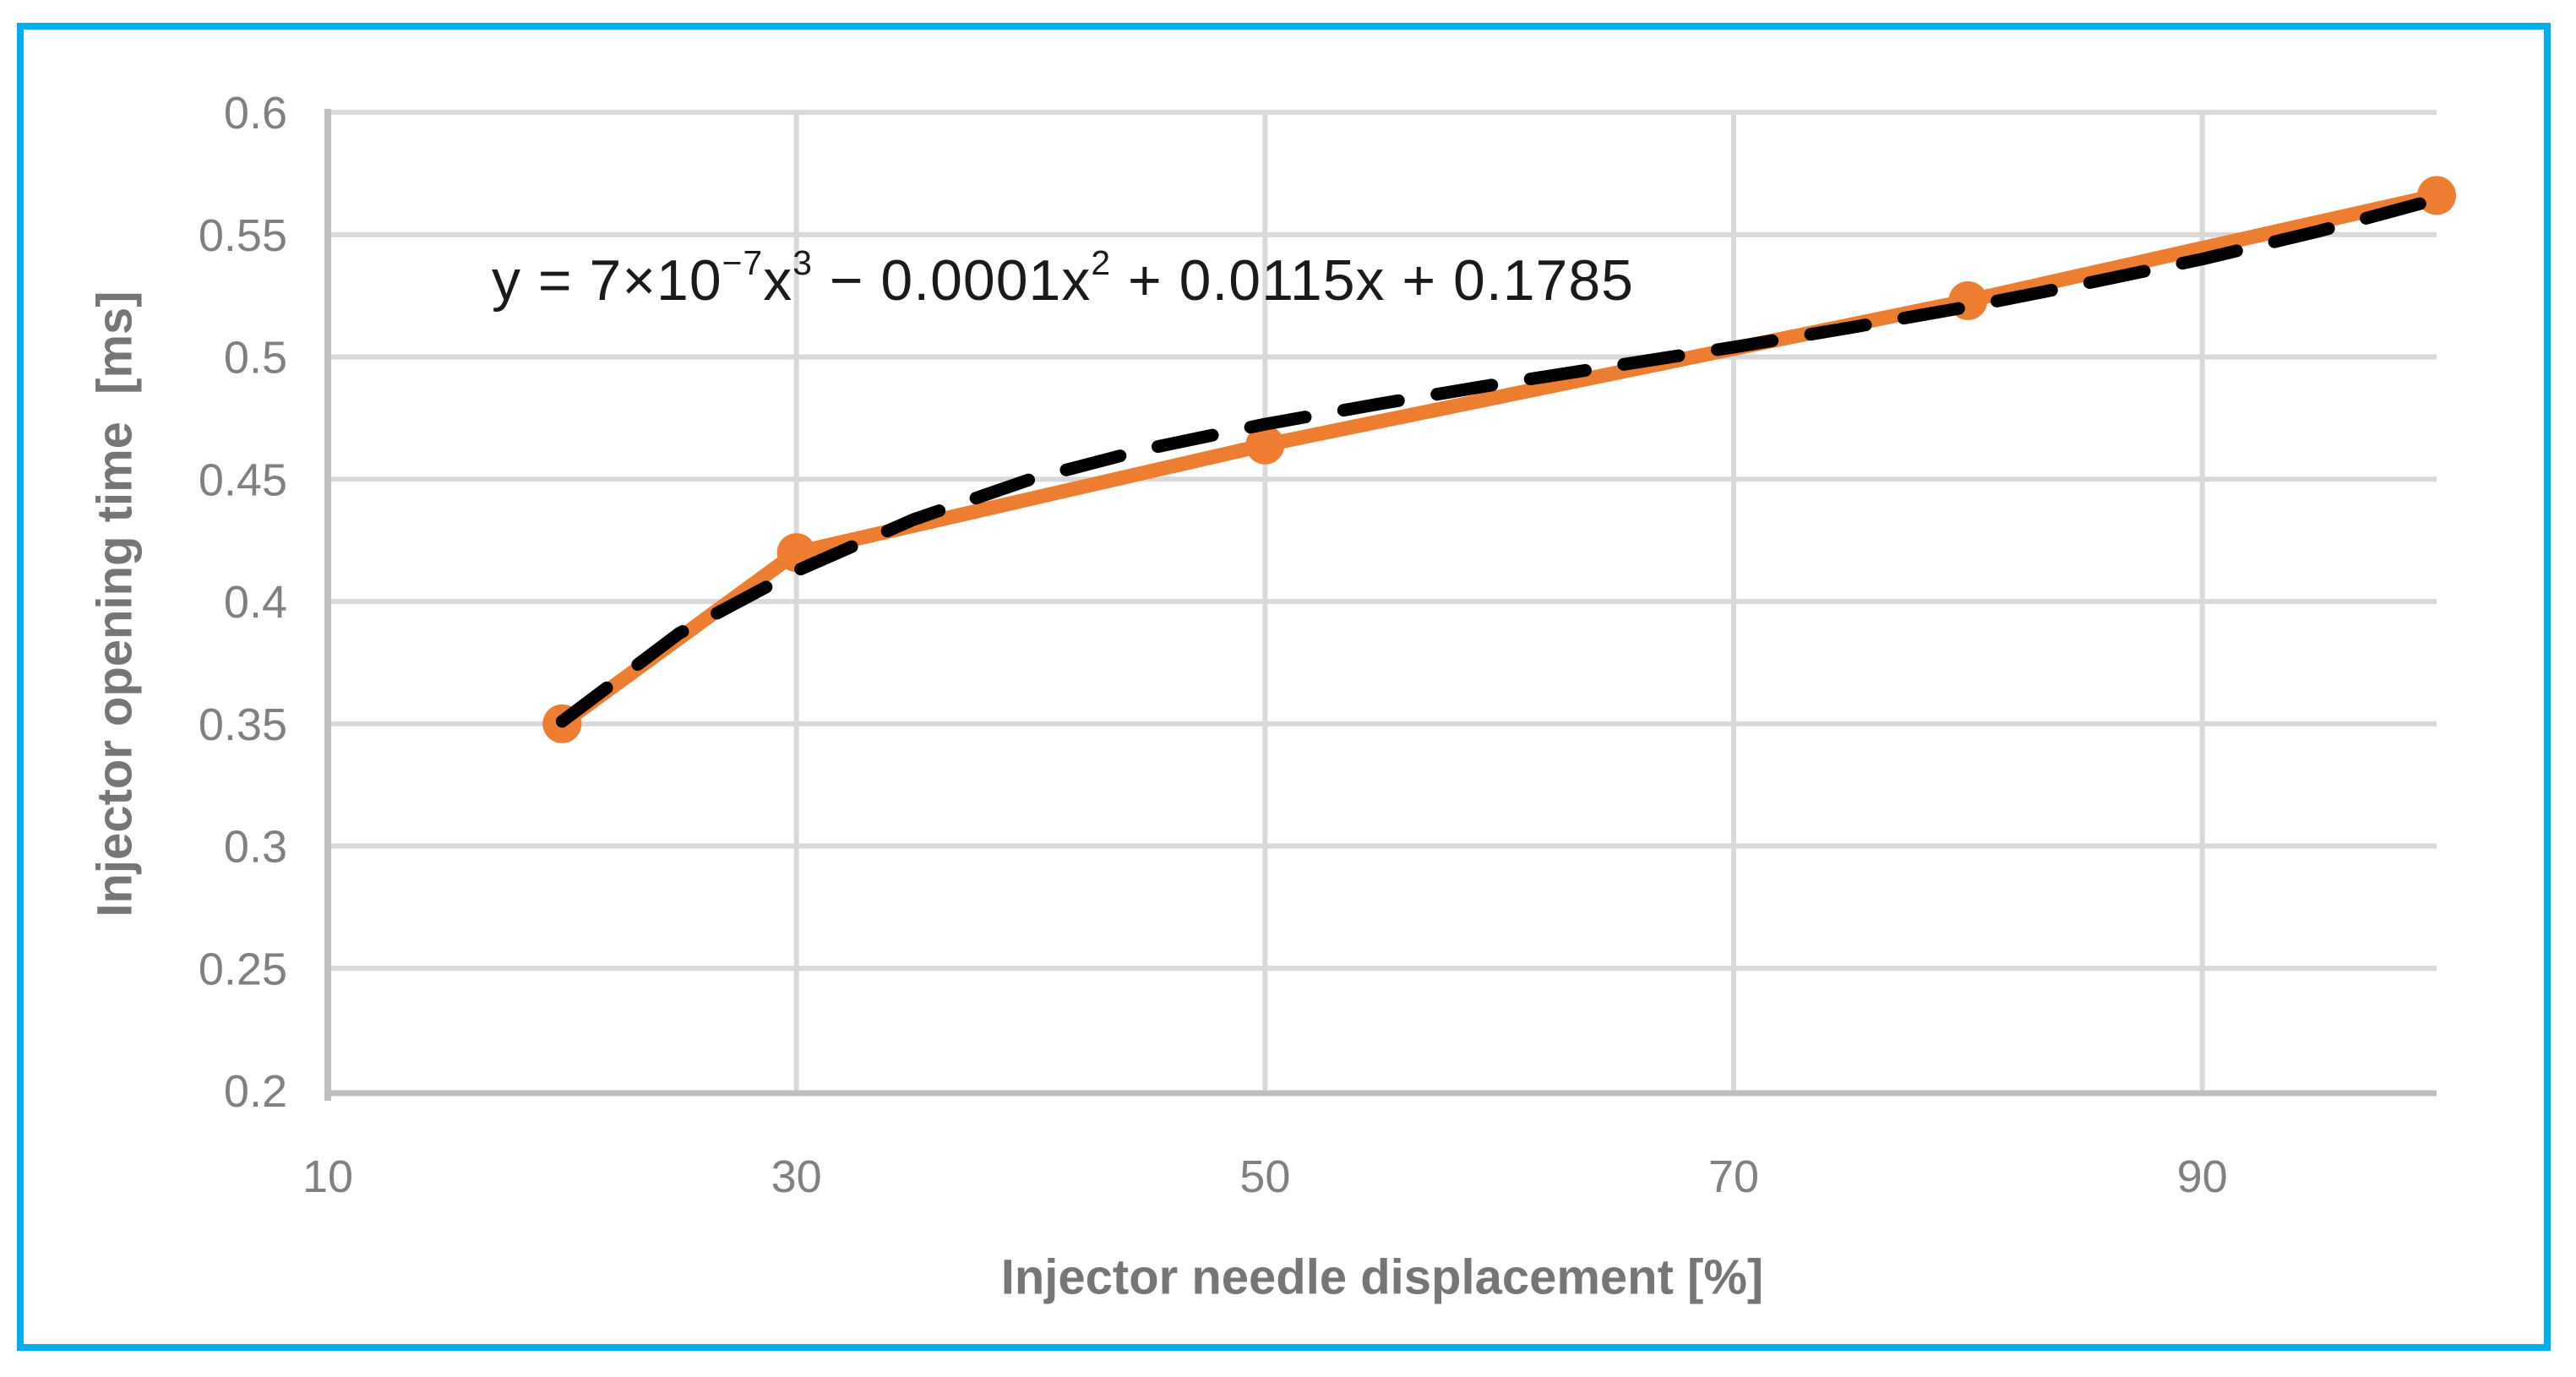  I want to click on equation-segment: y = 7×10, so click(607, 280).